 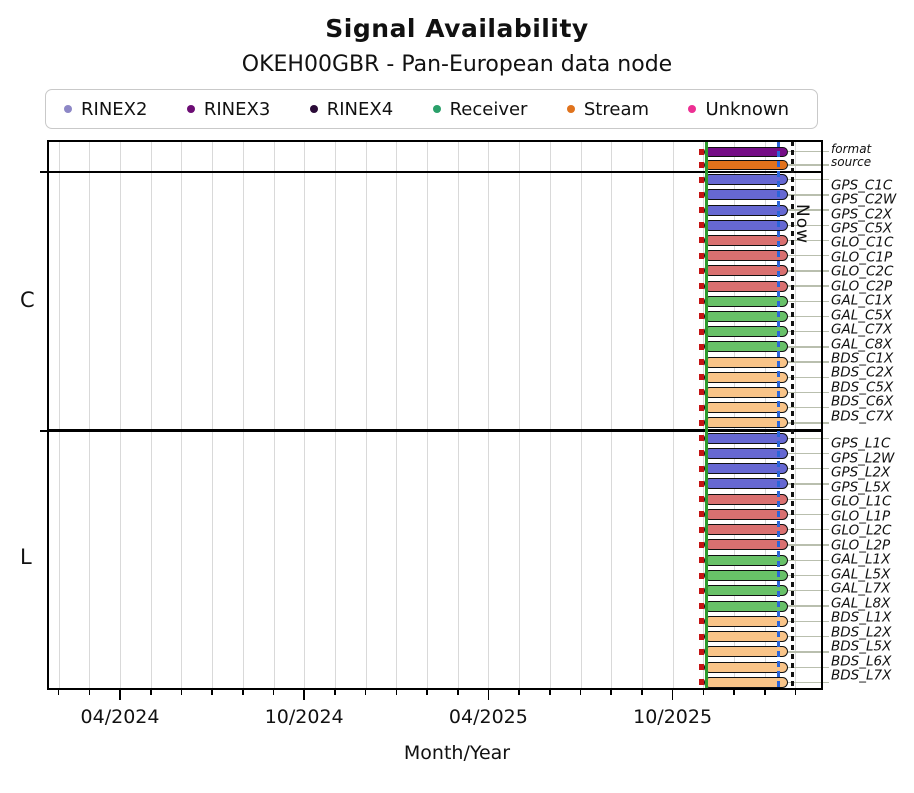 What do you see at coordinates (745, 151) in the screenshot?
I see `bar-format` at bounding box center [745, 151].